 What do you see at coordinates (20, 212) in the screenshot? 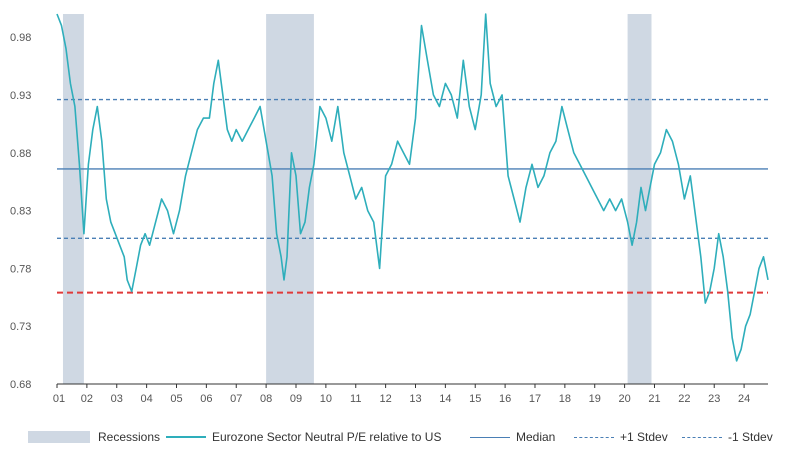
I see `y-tick-label: 0.83` at bounding box center [20, 212].